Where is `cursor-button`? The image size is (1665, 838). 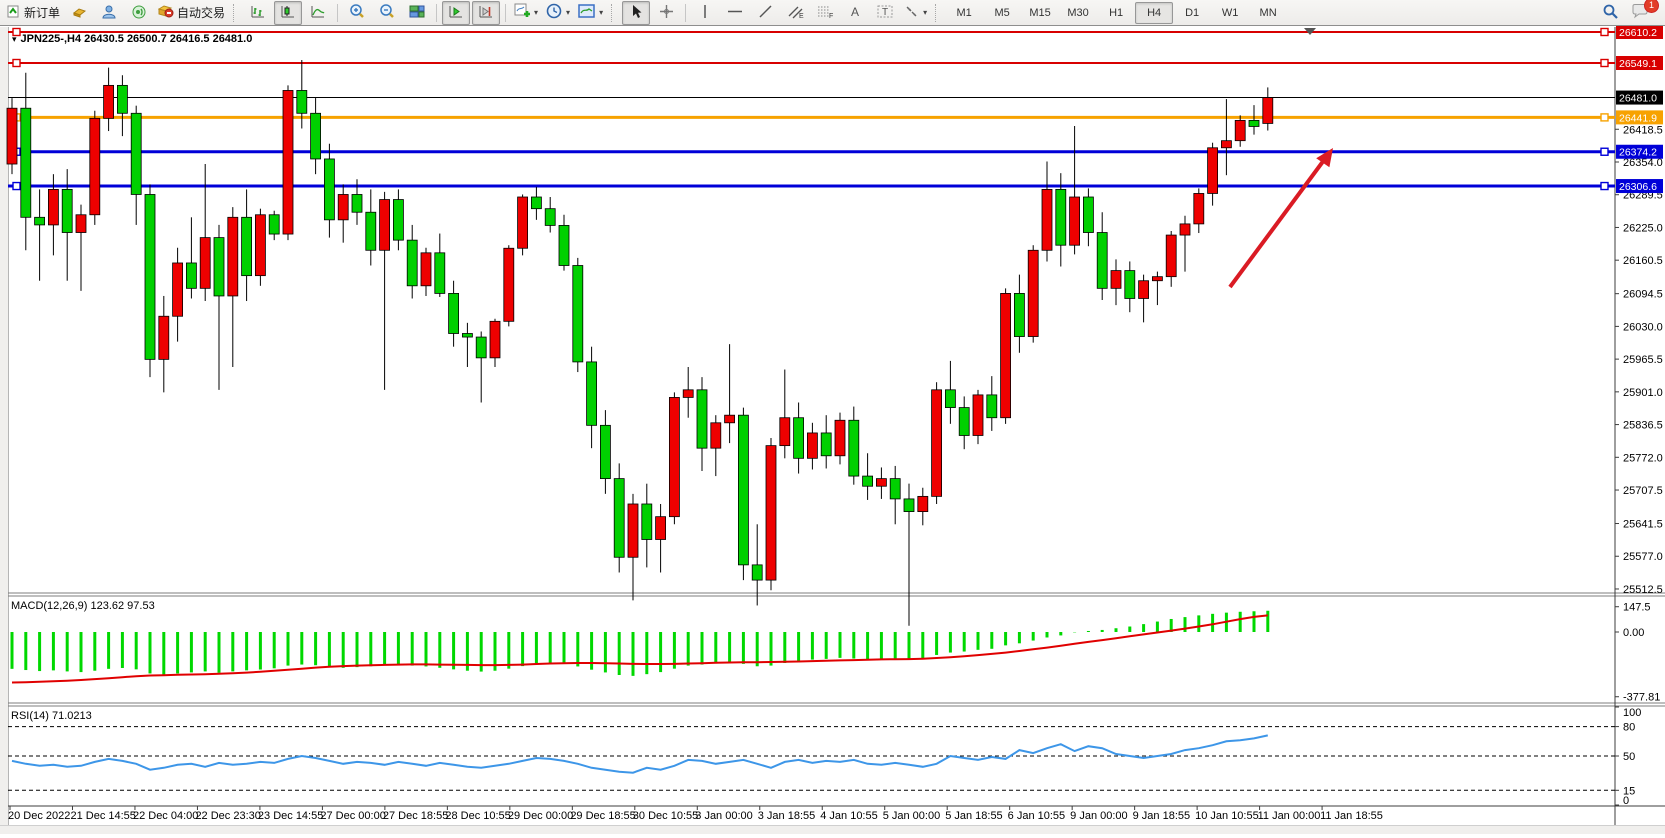 cursor-button is located at coordinates (636, 12).